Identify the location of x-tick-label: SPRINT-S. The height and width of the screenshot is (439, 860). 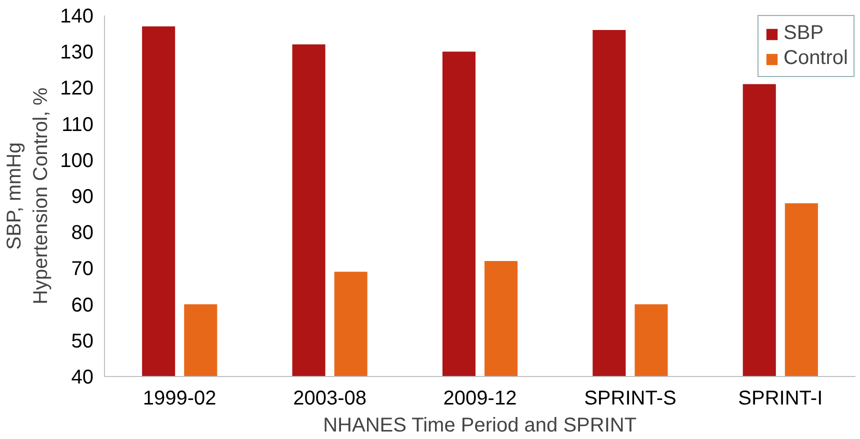
(630, 399).